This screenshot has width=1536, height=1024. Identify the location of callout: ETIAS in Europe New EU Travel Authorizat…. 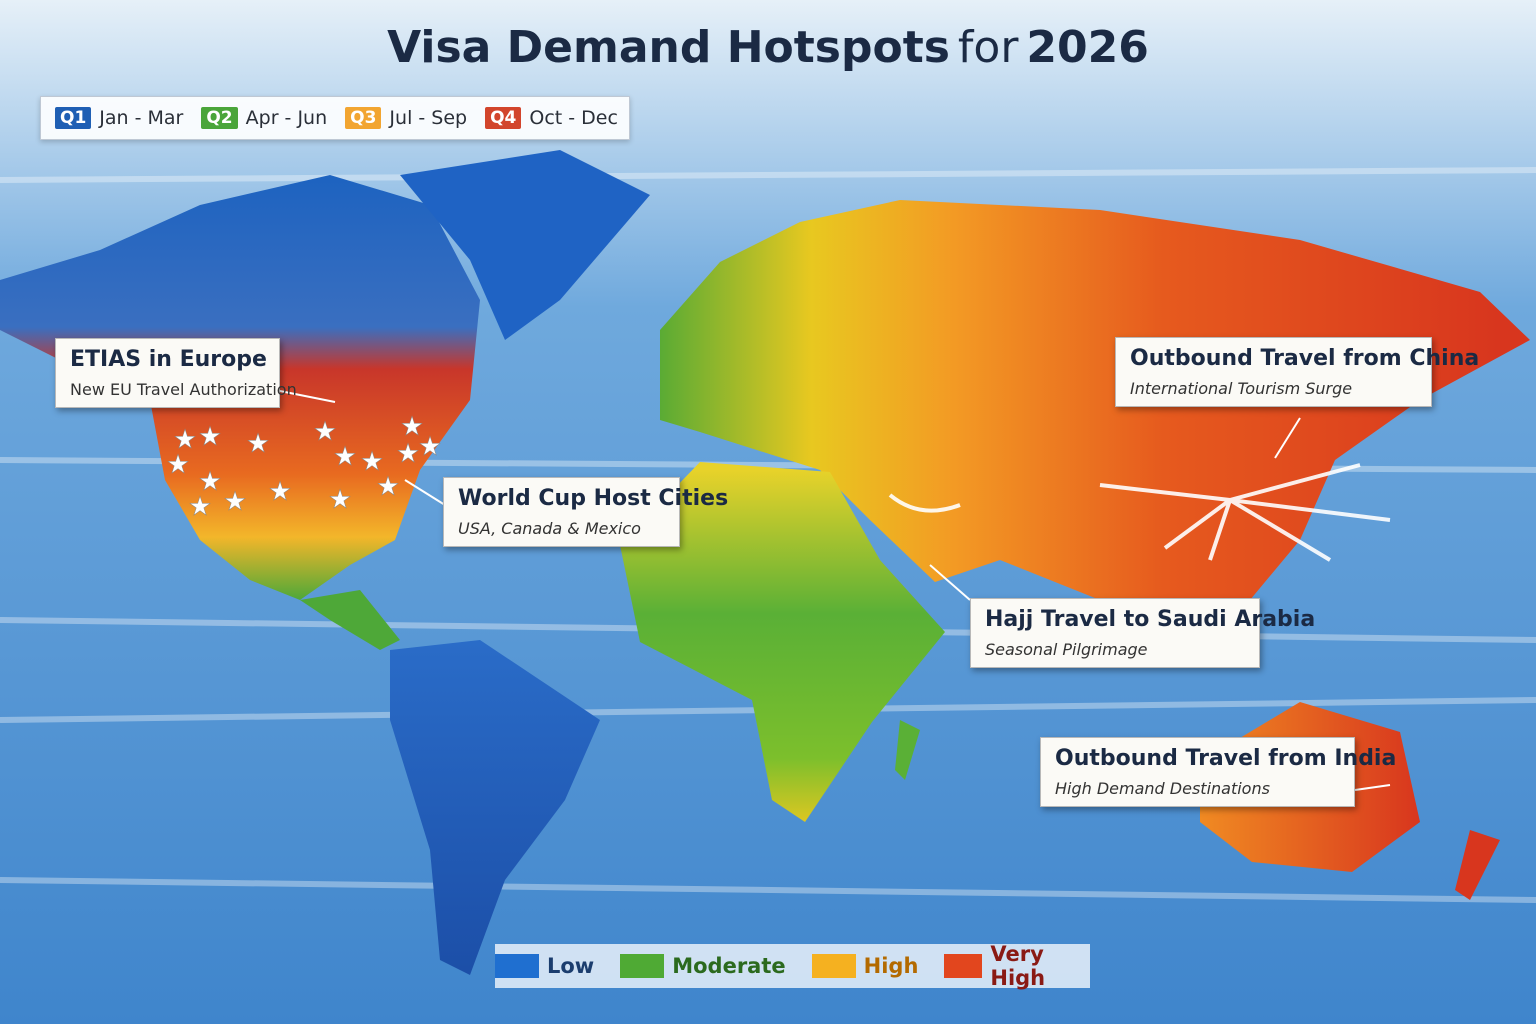
(176, 373).